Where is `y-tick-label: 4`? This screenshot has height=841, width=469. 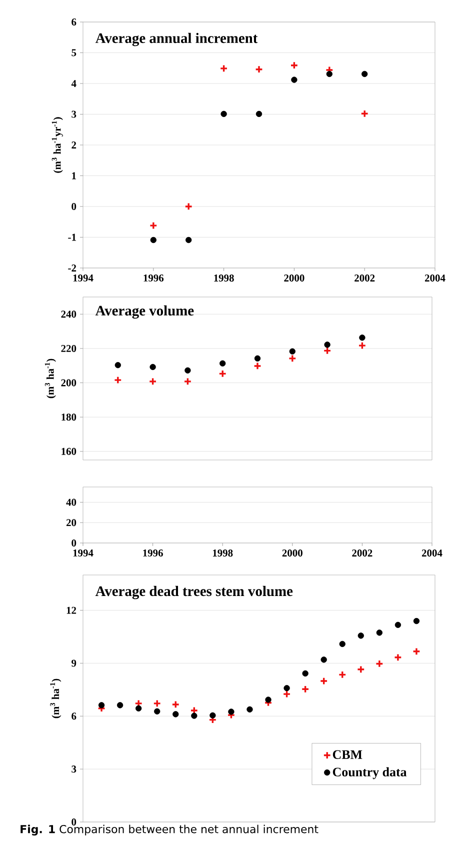 y-tick-label: 4 is located at coordinates (73, 83).